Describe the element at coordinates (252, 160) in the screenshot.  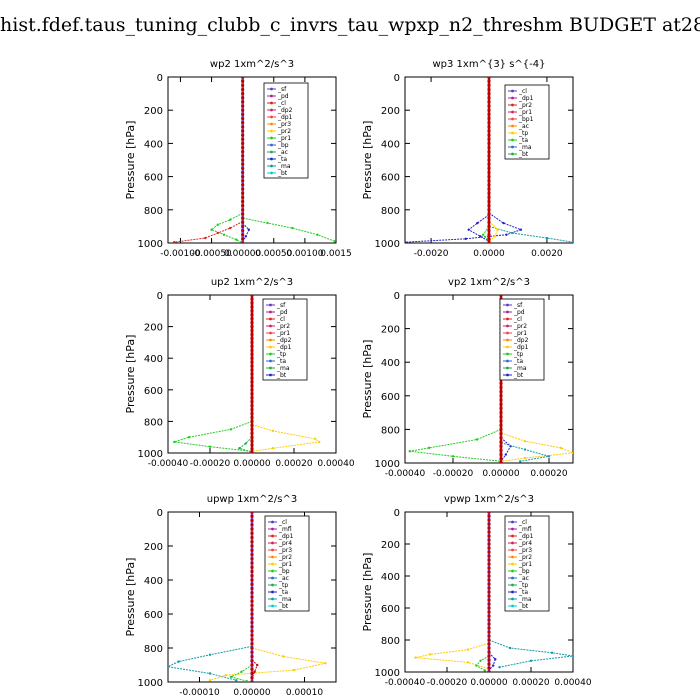
I see `plot-frame` at that location.